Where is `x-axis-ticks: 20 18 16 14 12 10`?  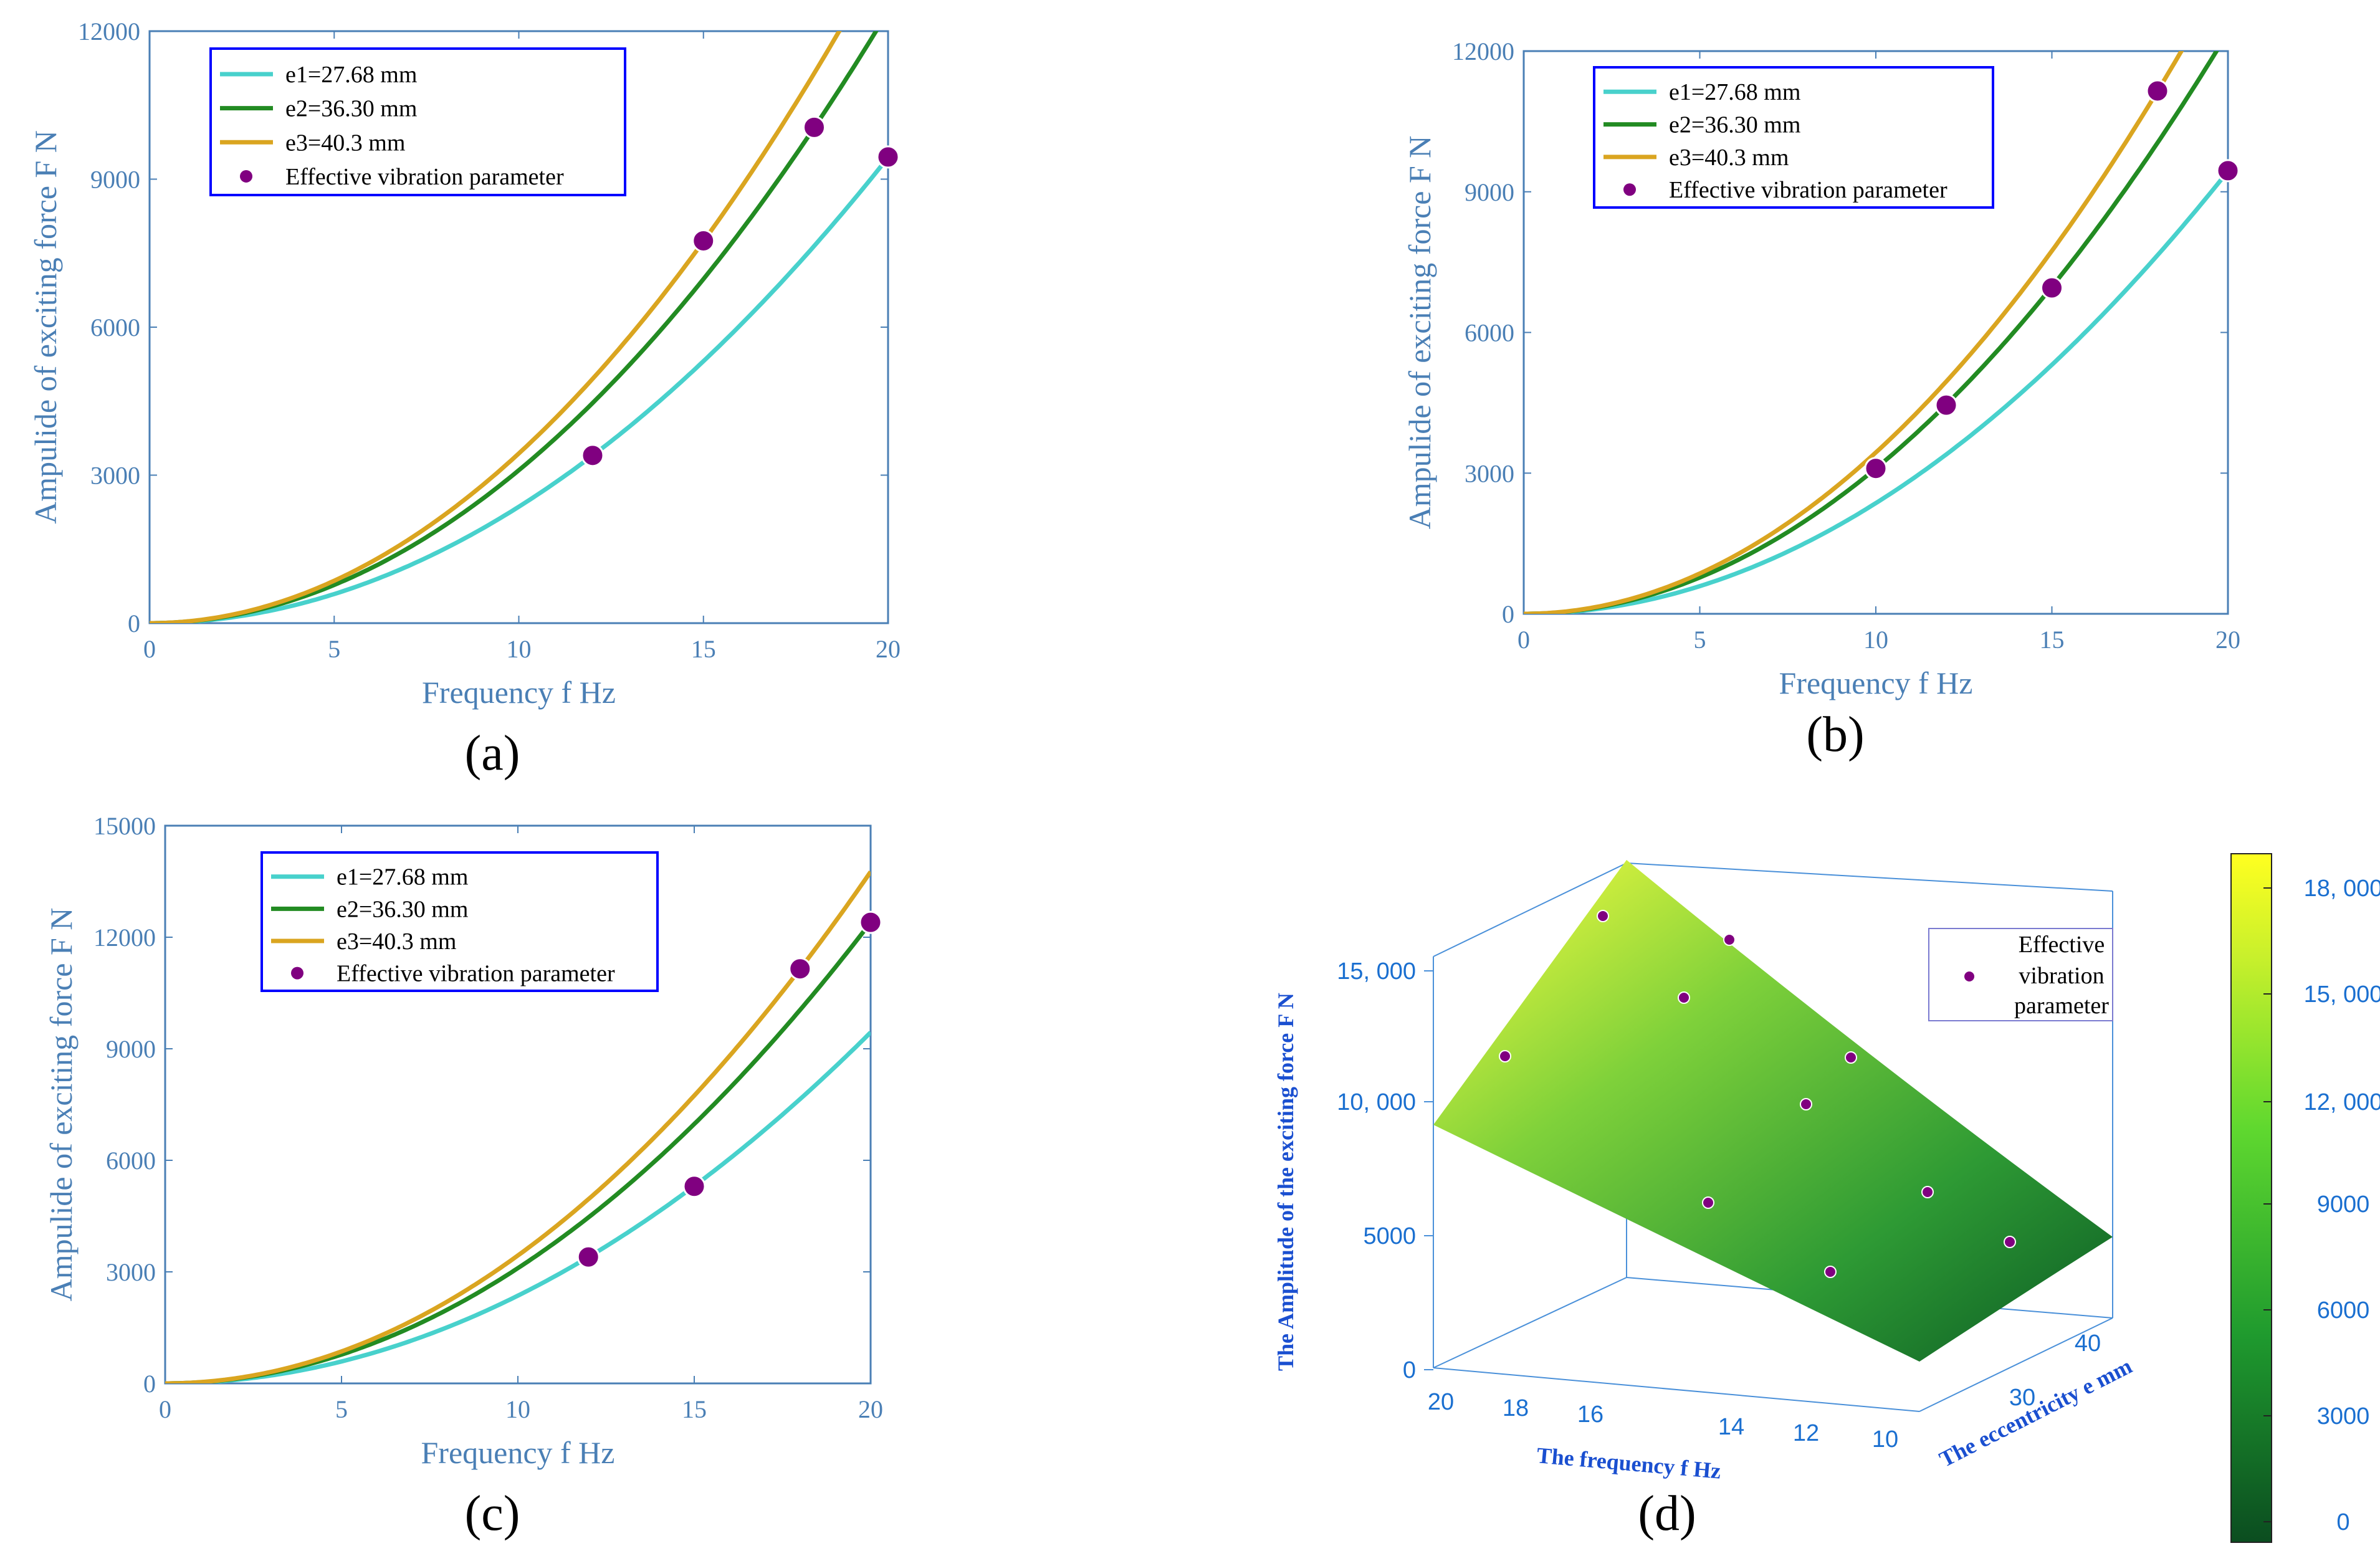 x-axis-ticks: 20 18 16 14 12 10 is located at coordinates (1663, 1421).